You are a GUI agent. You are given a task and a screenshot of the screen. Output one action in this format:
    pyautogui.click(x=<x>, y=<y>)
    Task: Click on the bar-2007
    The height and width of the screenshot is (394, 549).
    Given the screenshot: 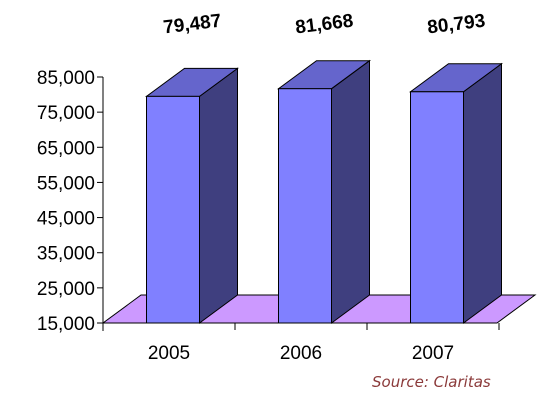 What is the action you would take?
    pyautogui.click(x=456, y=193)
    